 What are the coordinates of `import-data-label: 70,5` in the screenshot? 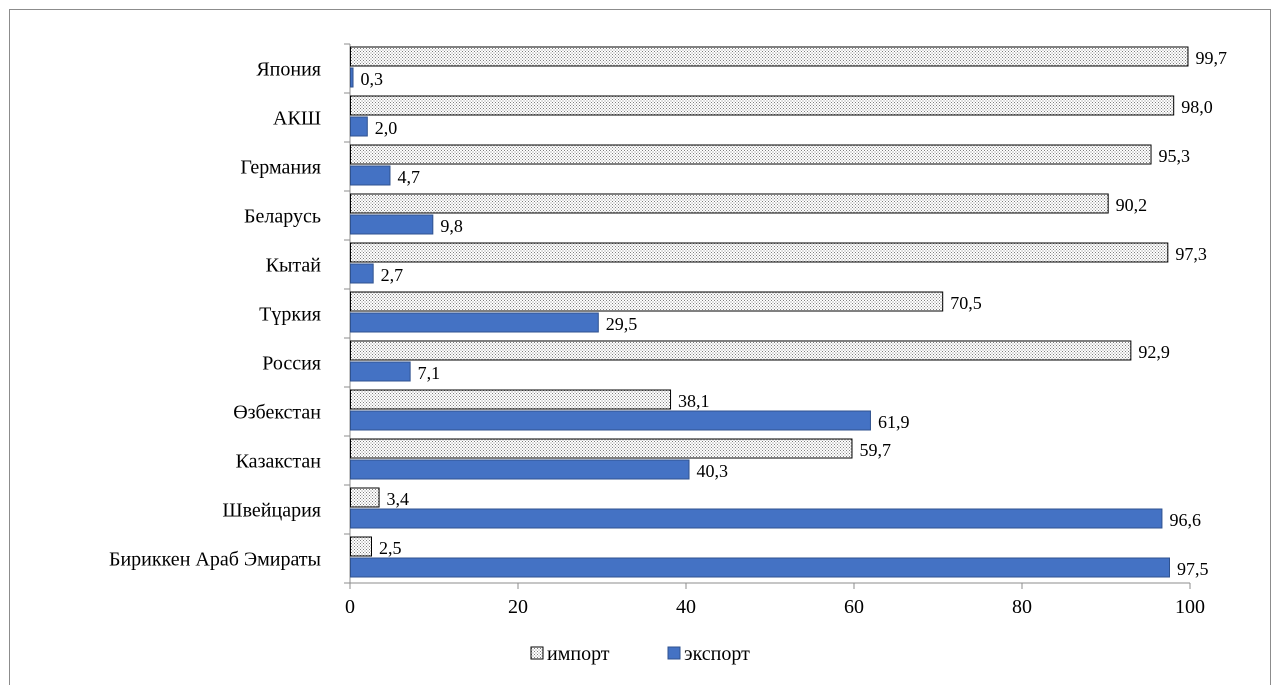 It's located at (966, 303).